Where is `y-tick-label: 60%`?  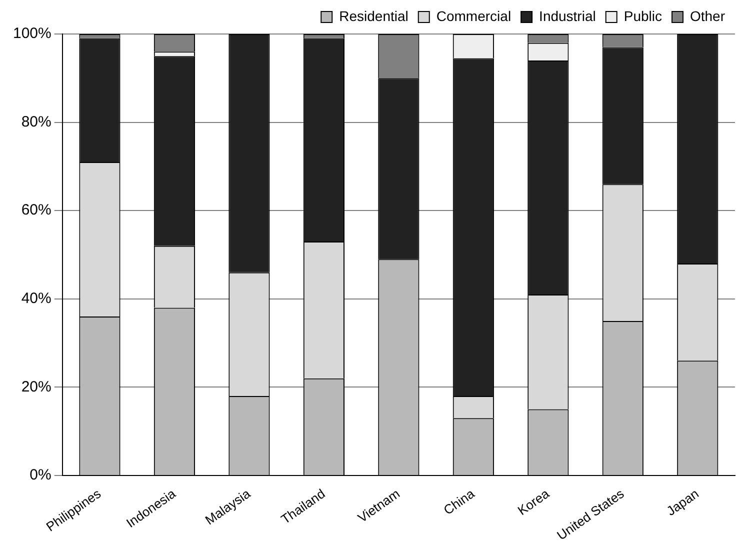
y-tick-label: 60% is located at coordinates (36, 210).